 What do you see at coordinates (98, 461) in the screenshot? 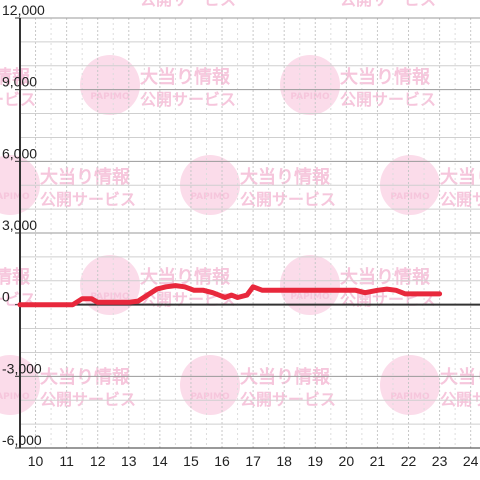
I see `x-tick-label: 12` at bounding box center [98, 461].